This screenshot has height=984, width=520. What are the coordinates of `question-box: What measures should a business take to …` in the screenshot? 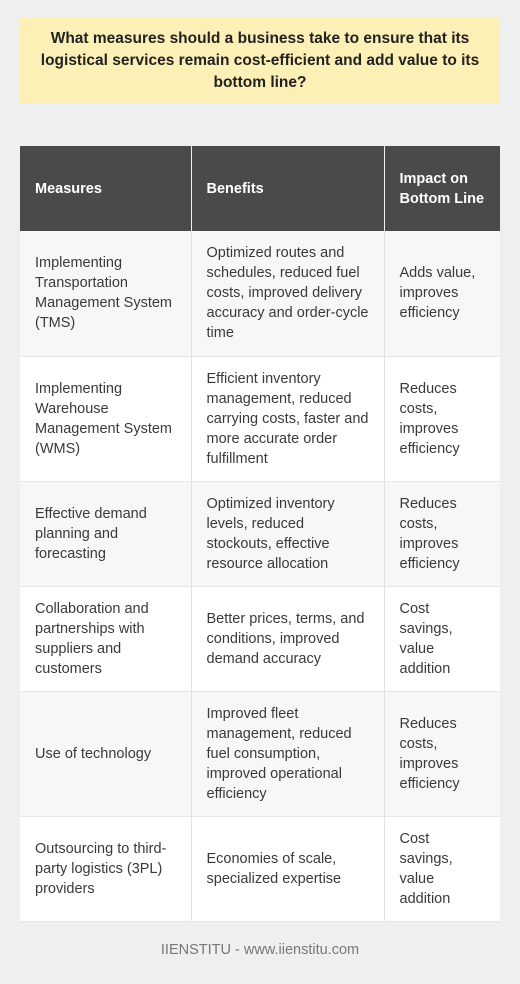 It's located at (260, 61).